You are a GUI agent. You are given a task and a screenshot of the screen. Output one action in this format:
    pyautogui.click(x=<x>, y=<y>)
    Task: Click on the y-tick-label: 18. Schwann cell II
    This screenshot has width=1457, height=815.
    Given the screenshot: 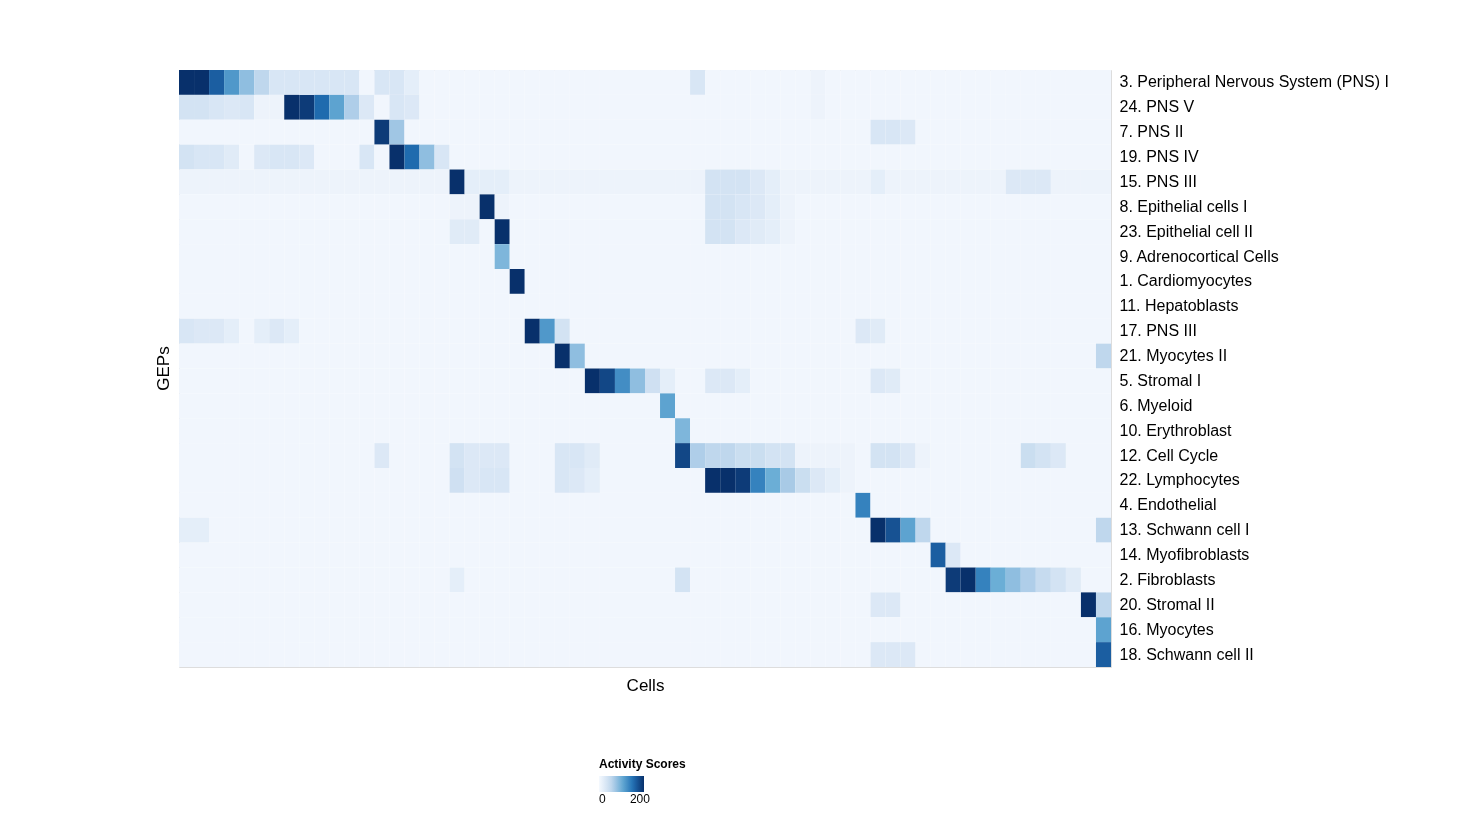 What is the action you would take?
    pyautogui.click(x=1186, y=654)
    